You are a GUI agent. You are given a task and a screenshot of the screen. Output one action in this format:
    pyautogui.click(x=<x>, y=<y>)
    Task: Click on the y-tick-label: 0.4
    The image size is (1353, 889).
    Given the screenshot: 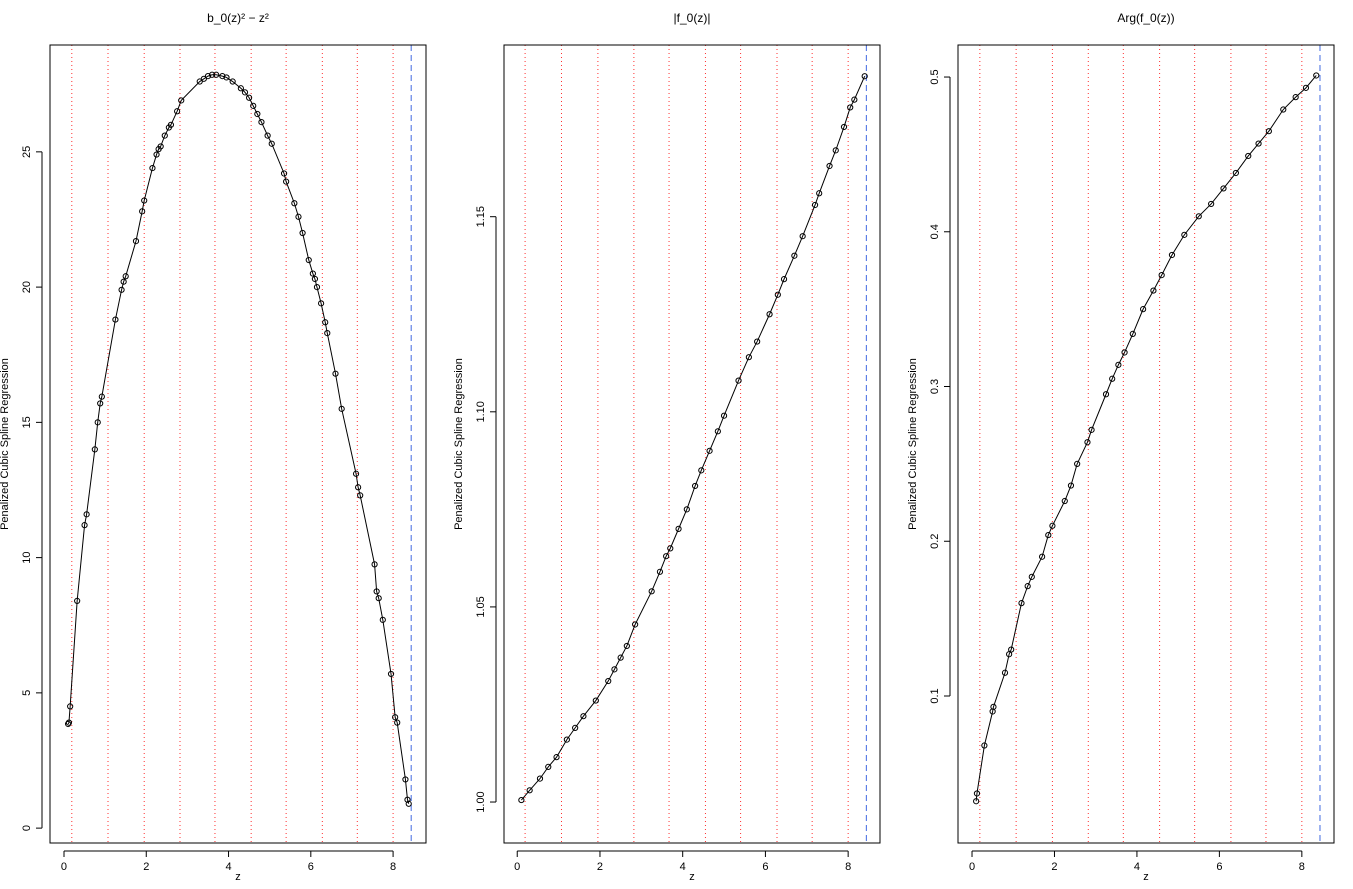 What is the action you would take?
    pyautogui.click(x=935, y=231)
    